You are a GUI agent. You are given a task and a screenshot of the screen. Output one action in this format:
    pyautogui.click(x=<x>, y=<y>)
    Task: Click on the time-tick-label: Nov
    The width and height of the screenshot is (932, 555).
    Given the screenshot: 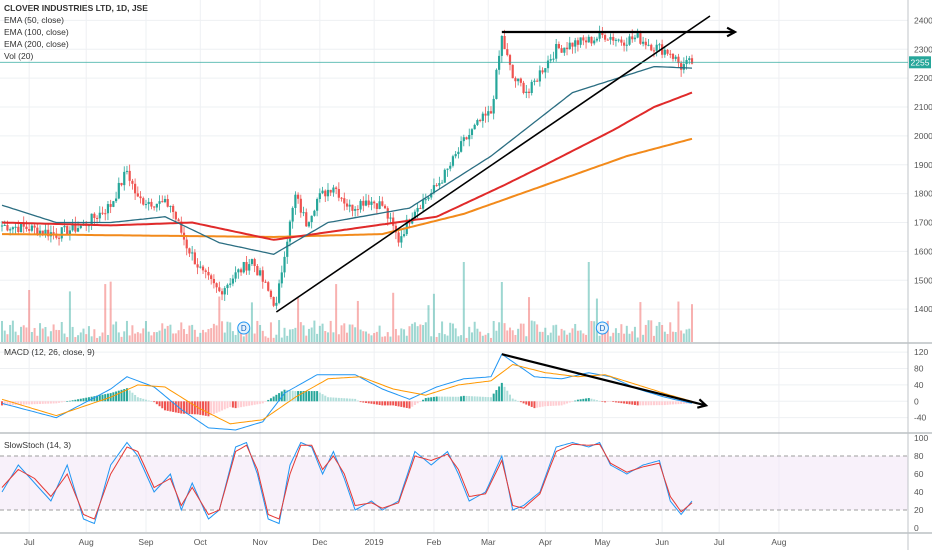 What is the action you would take?
    pyautogui.click(x=261, y=542)
    